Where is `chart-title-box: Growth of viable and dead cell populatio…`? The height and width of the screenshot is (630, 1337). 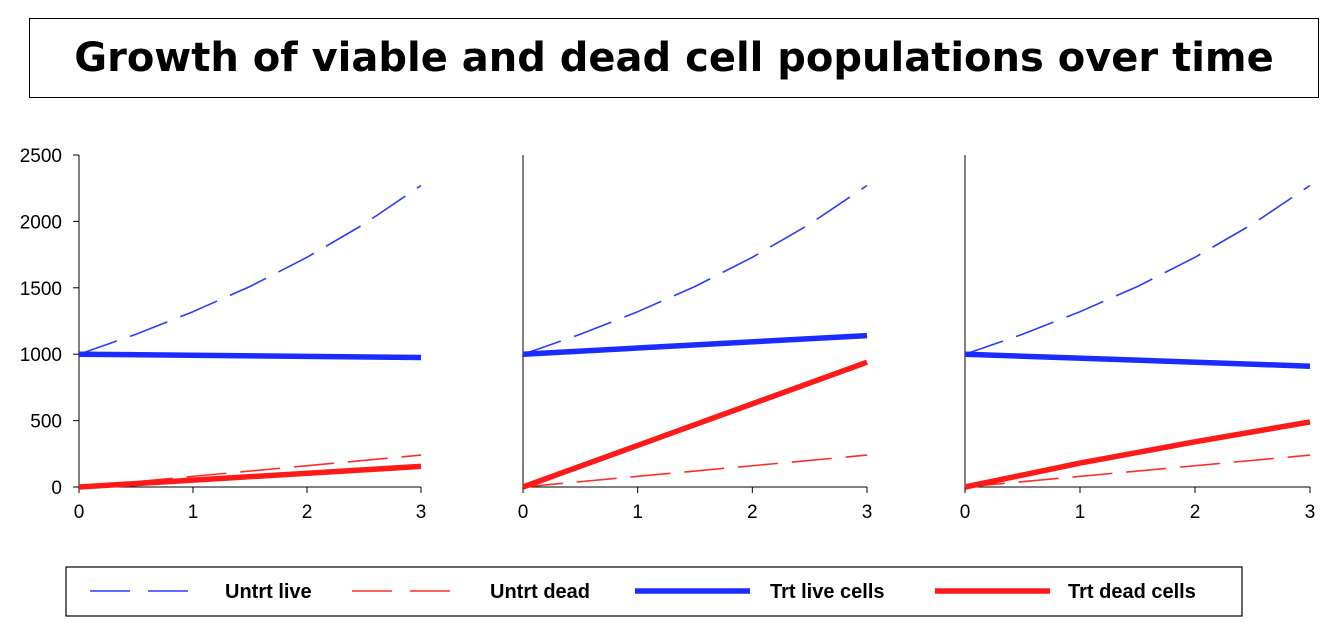
chart-title-box: Growth of viable and dead cell populatio… is located at coordinates (674, 58).